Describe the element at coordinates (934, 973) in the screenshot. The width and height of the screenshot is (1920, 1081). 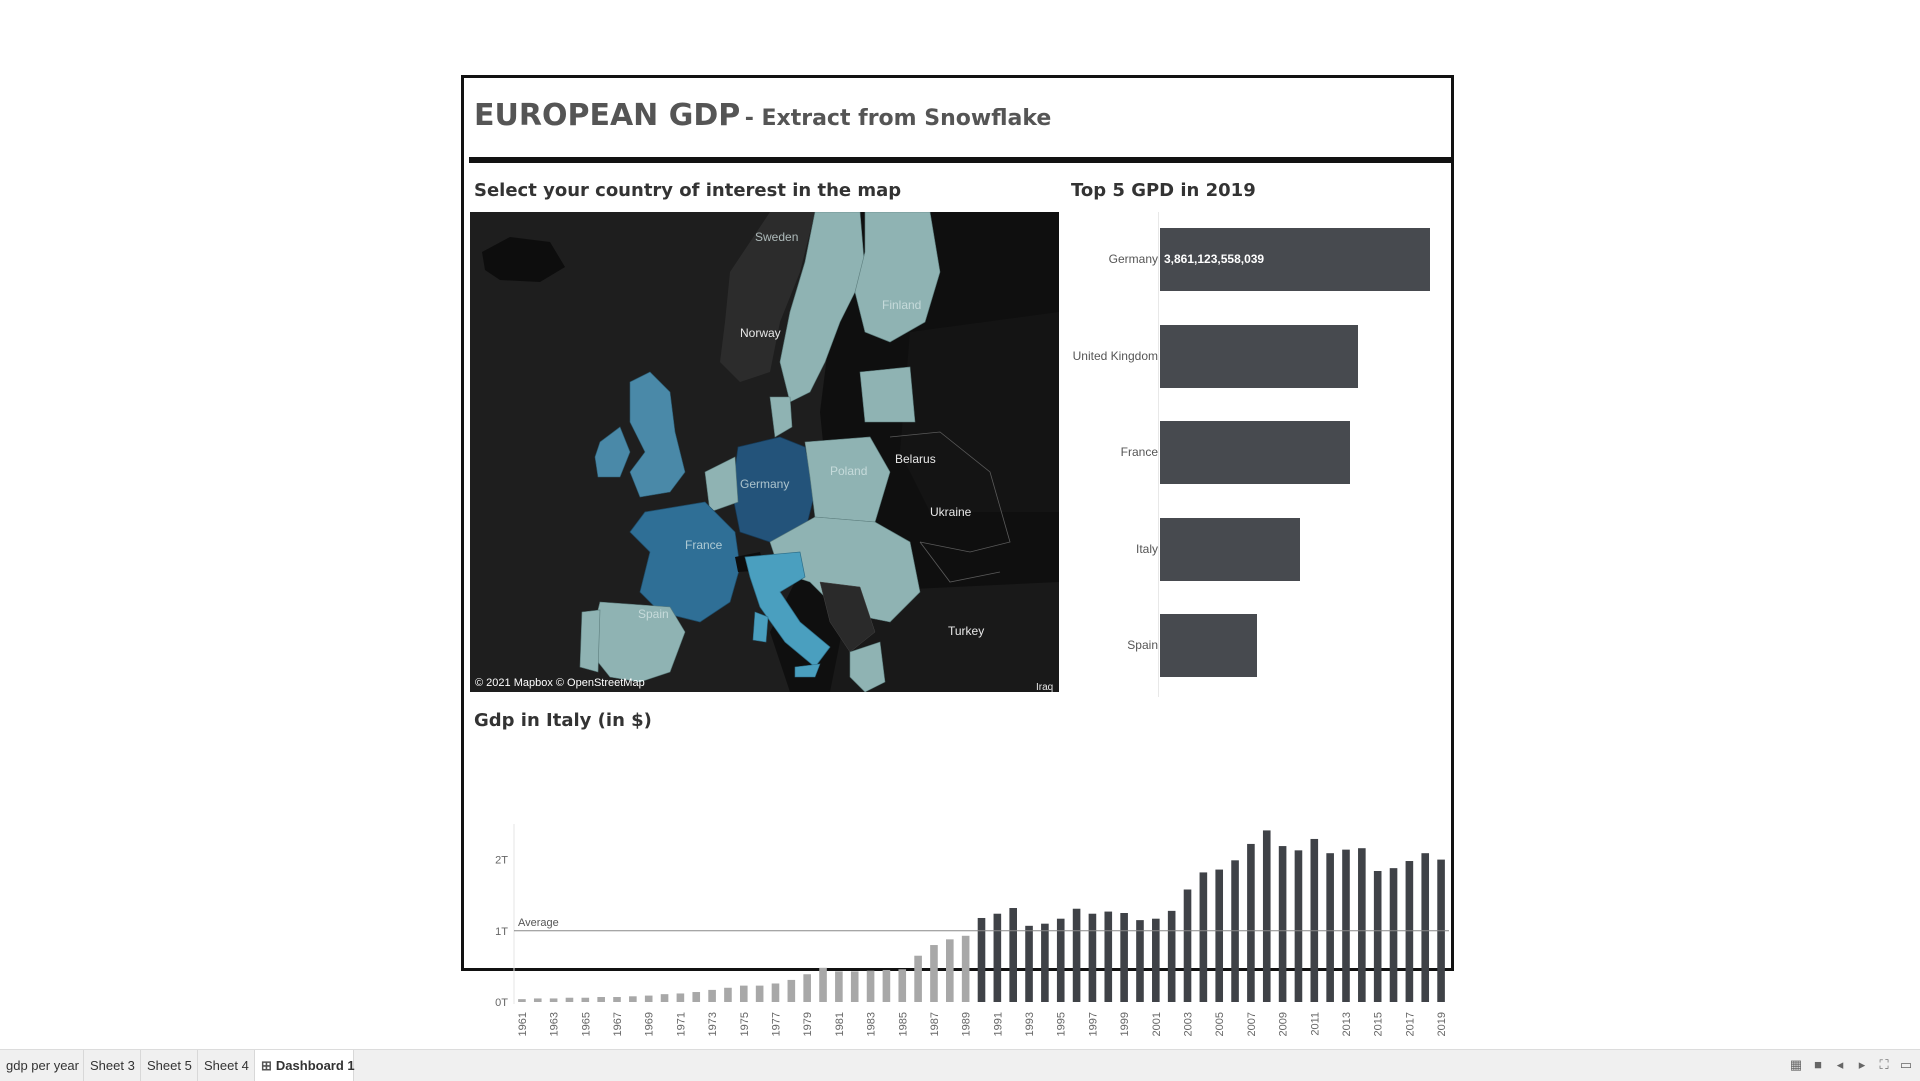
I see `gdp-bar-1987` at that location.